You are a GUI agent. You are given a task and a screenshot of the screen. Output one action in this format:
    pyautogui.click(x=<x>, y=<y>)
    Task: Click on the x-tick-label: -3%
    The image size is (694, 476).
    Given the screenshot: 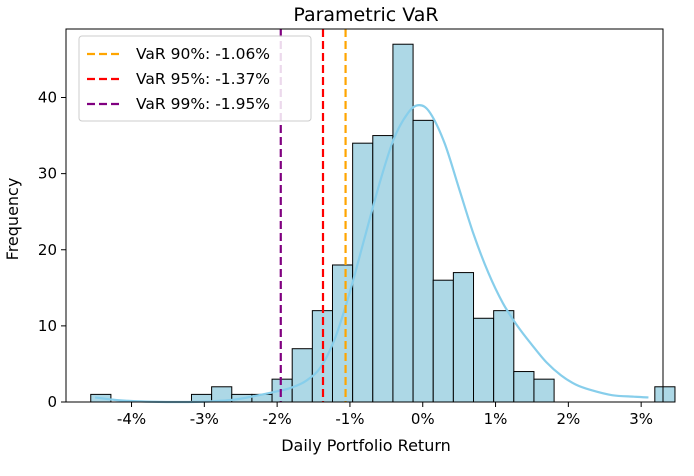 What is the action you would take?
    pyautogui.click(x=204, y=419)
    